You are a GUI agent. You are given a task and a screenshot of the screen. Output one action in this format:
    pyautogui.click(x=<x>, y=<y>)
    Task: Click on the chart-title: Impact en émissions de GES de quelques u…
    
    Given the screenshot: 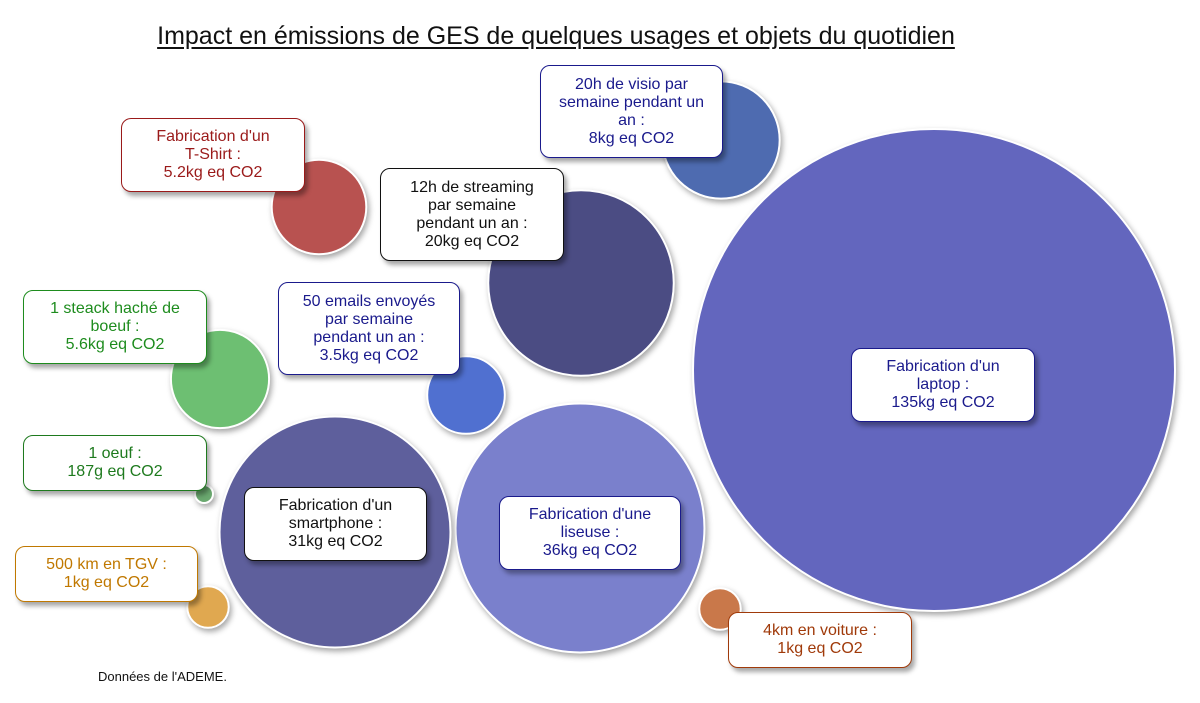 What is the action you would take?
    pyautogui.click(x=556, y=36)
    